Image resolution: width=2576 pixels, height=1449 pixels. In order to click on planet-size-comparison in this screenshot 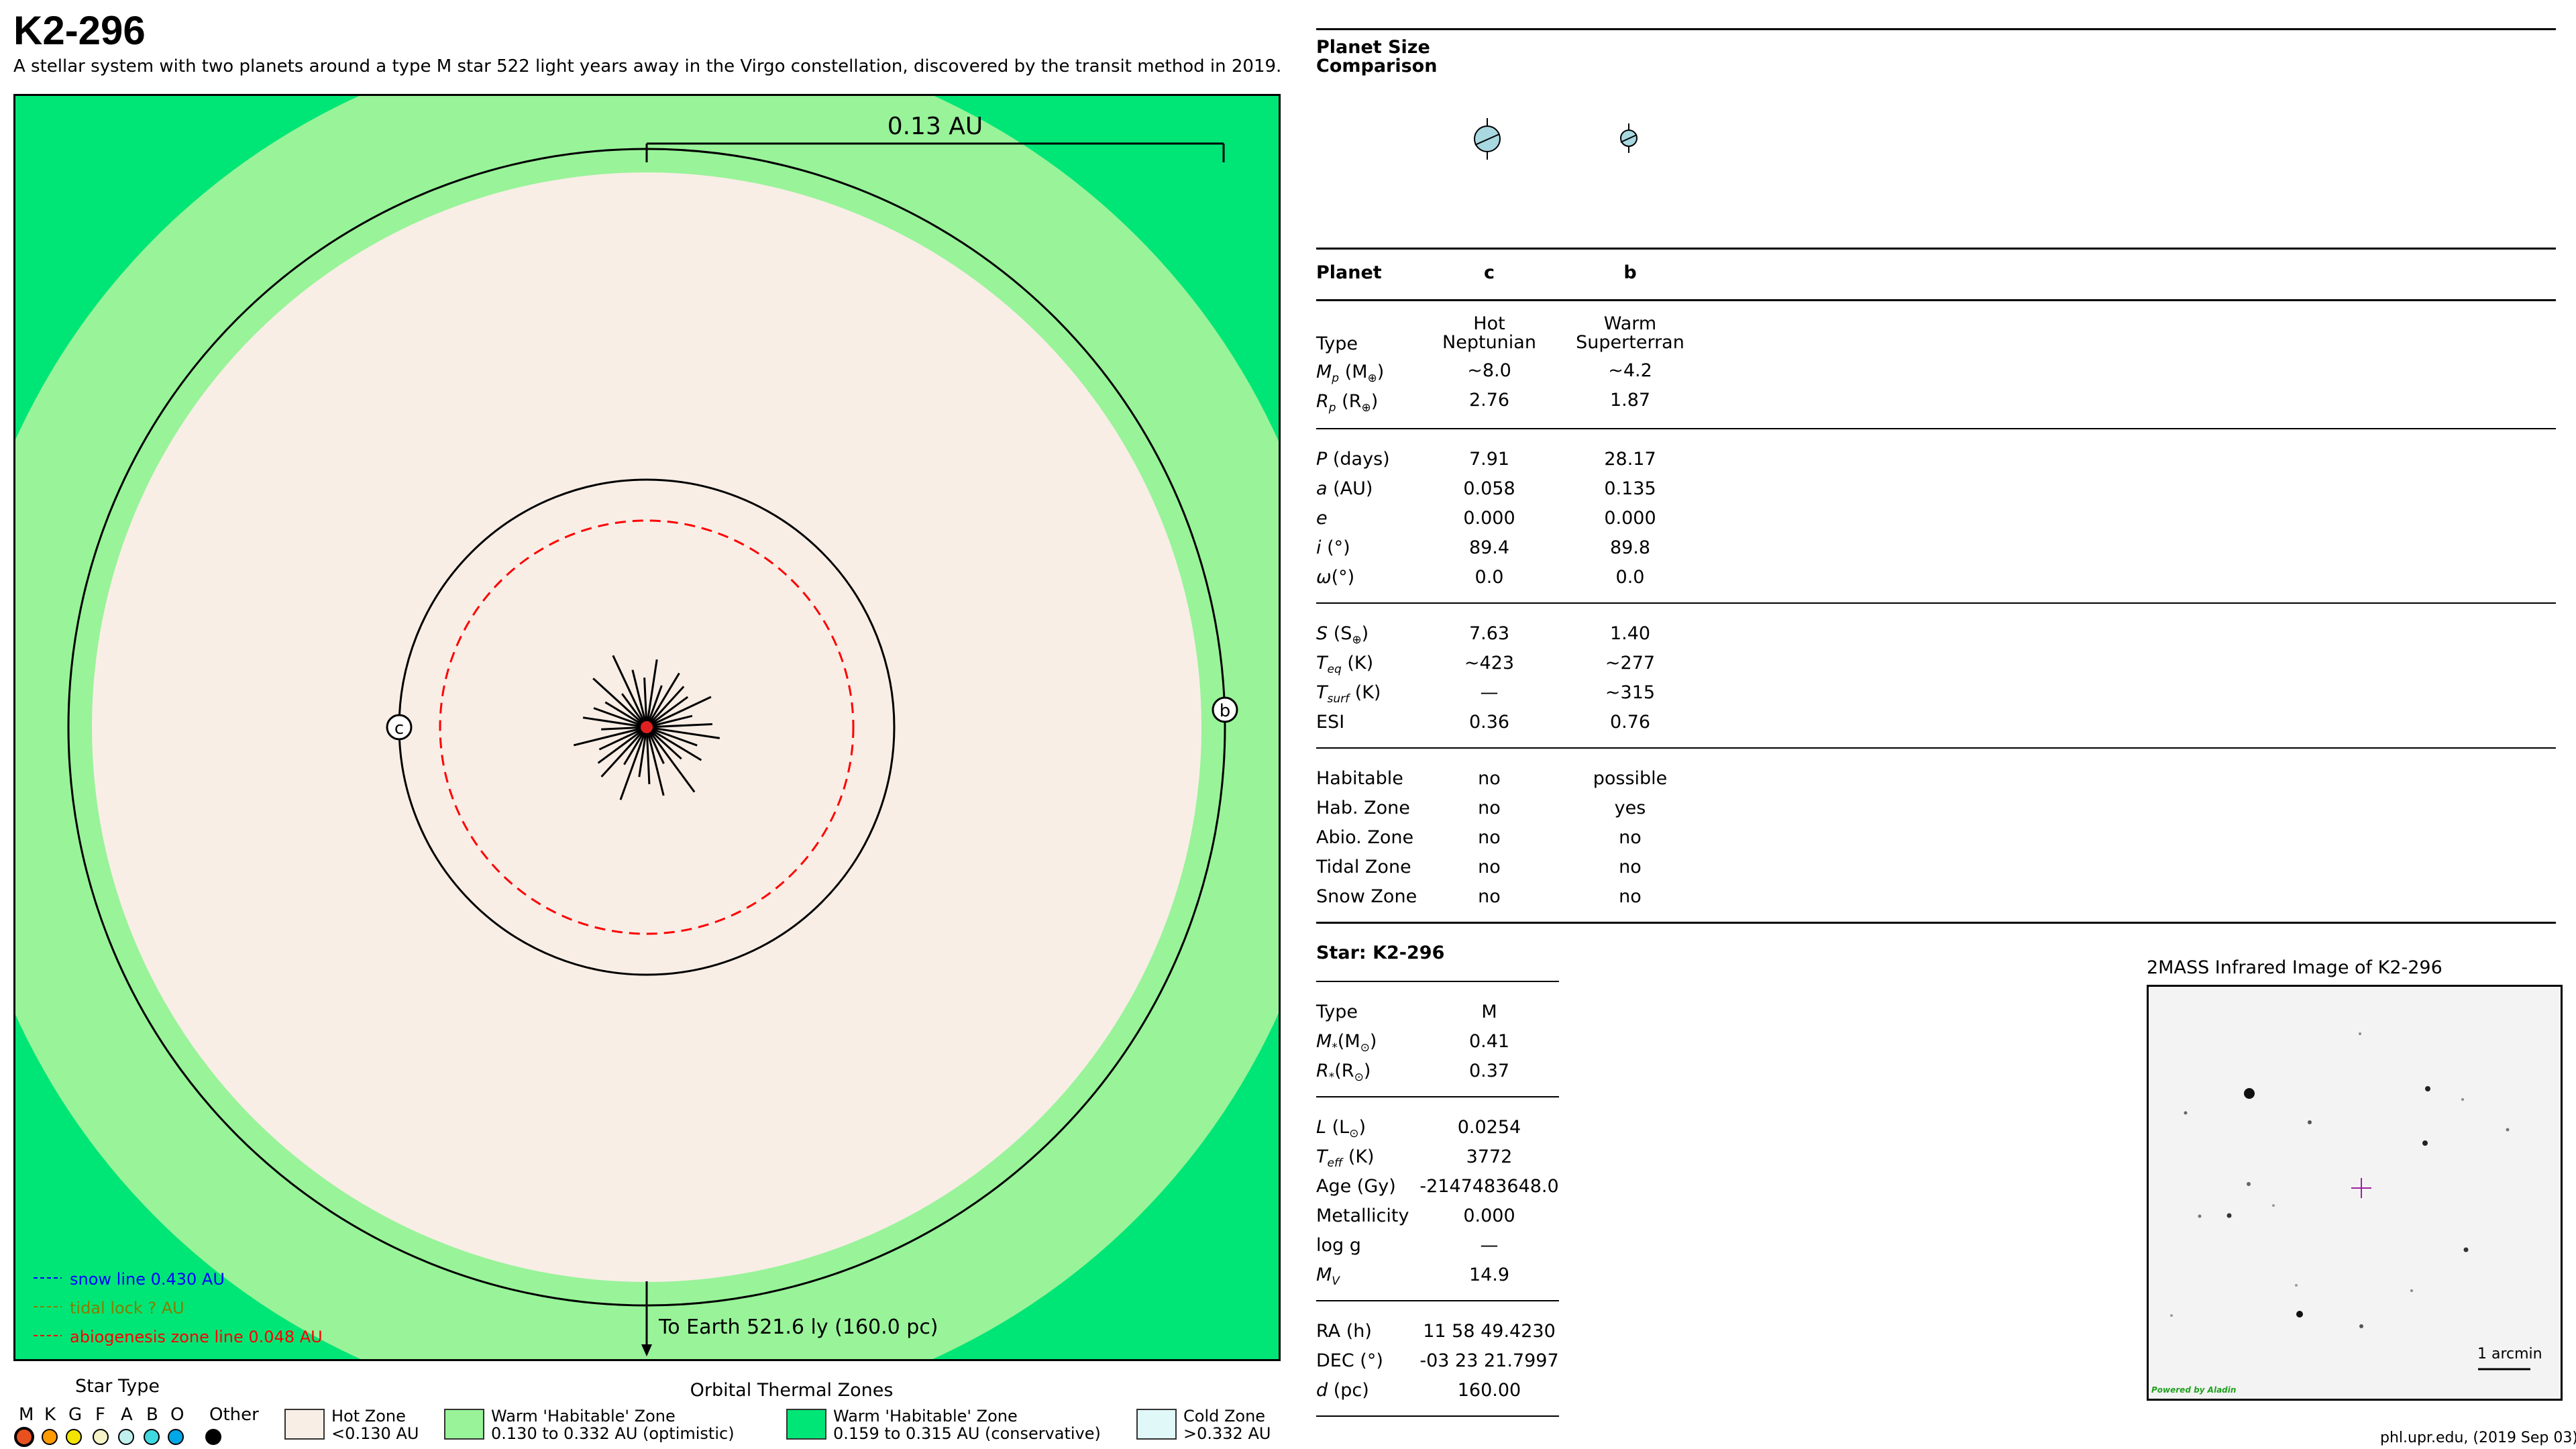, I will do `click(1556, 139)`.